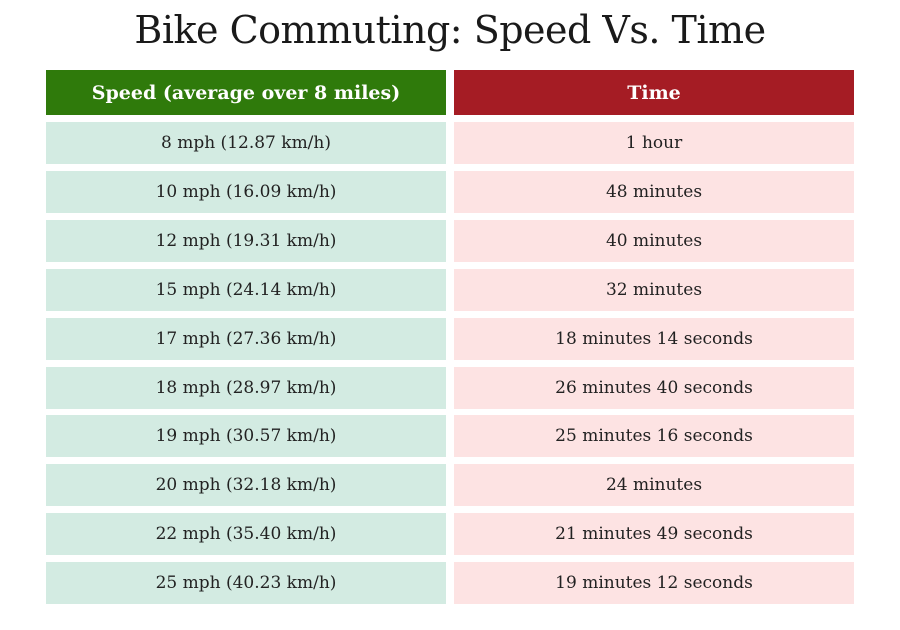 The height and width of the screenshot is (630, 900). I want to click on table-cell: 18 minutes 14 seconds, so click(654, 338).